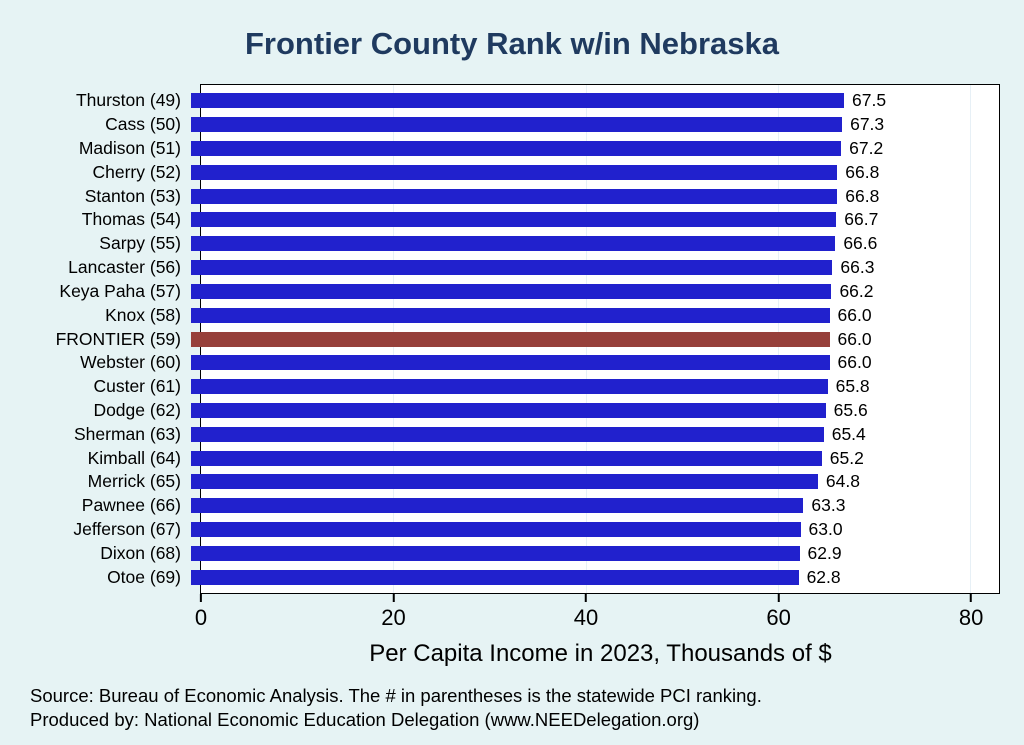  What do you see at coordinates (132, 195) in the screenshot?
I see `category-label: Stanton (53)` at bounding box center [132, 195].